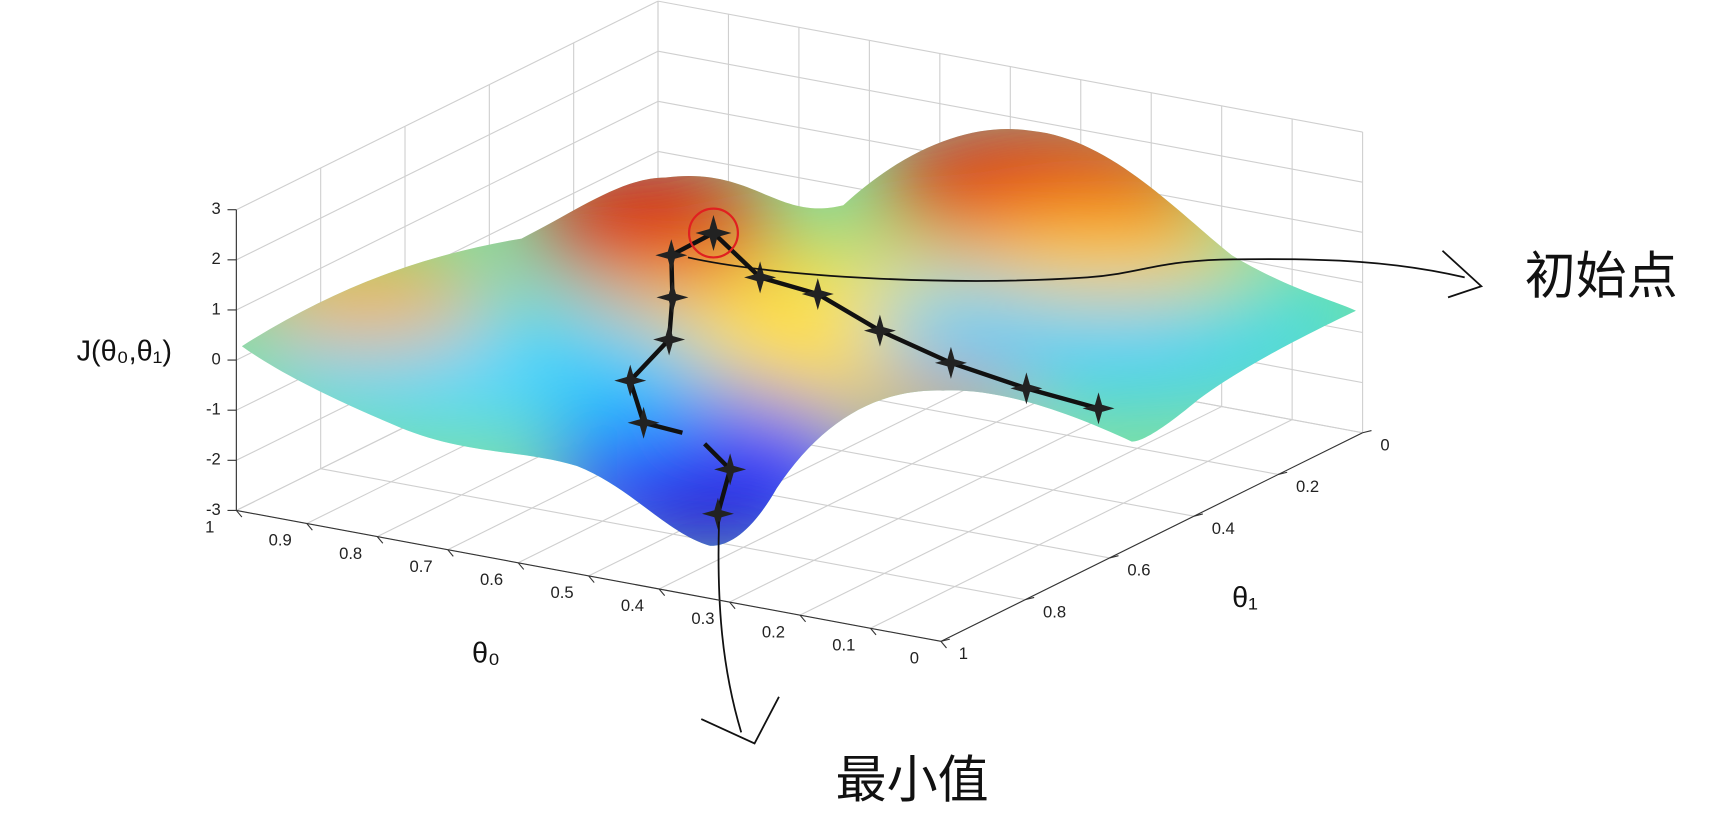 Image resolution: width=1731 pixels, height=820 pixels. I want to click on x-tick-label: 0.9, so click(280, 540).